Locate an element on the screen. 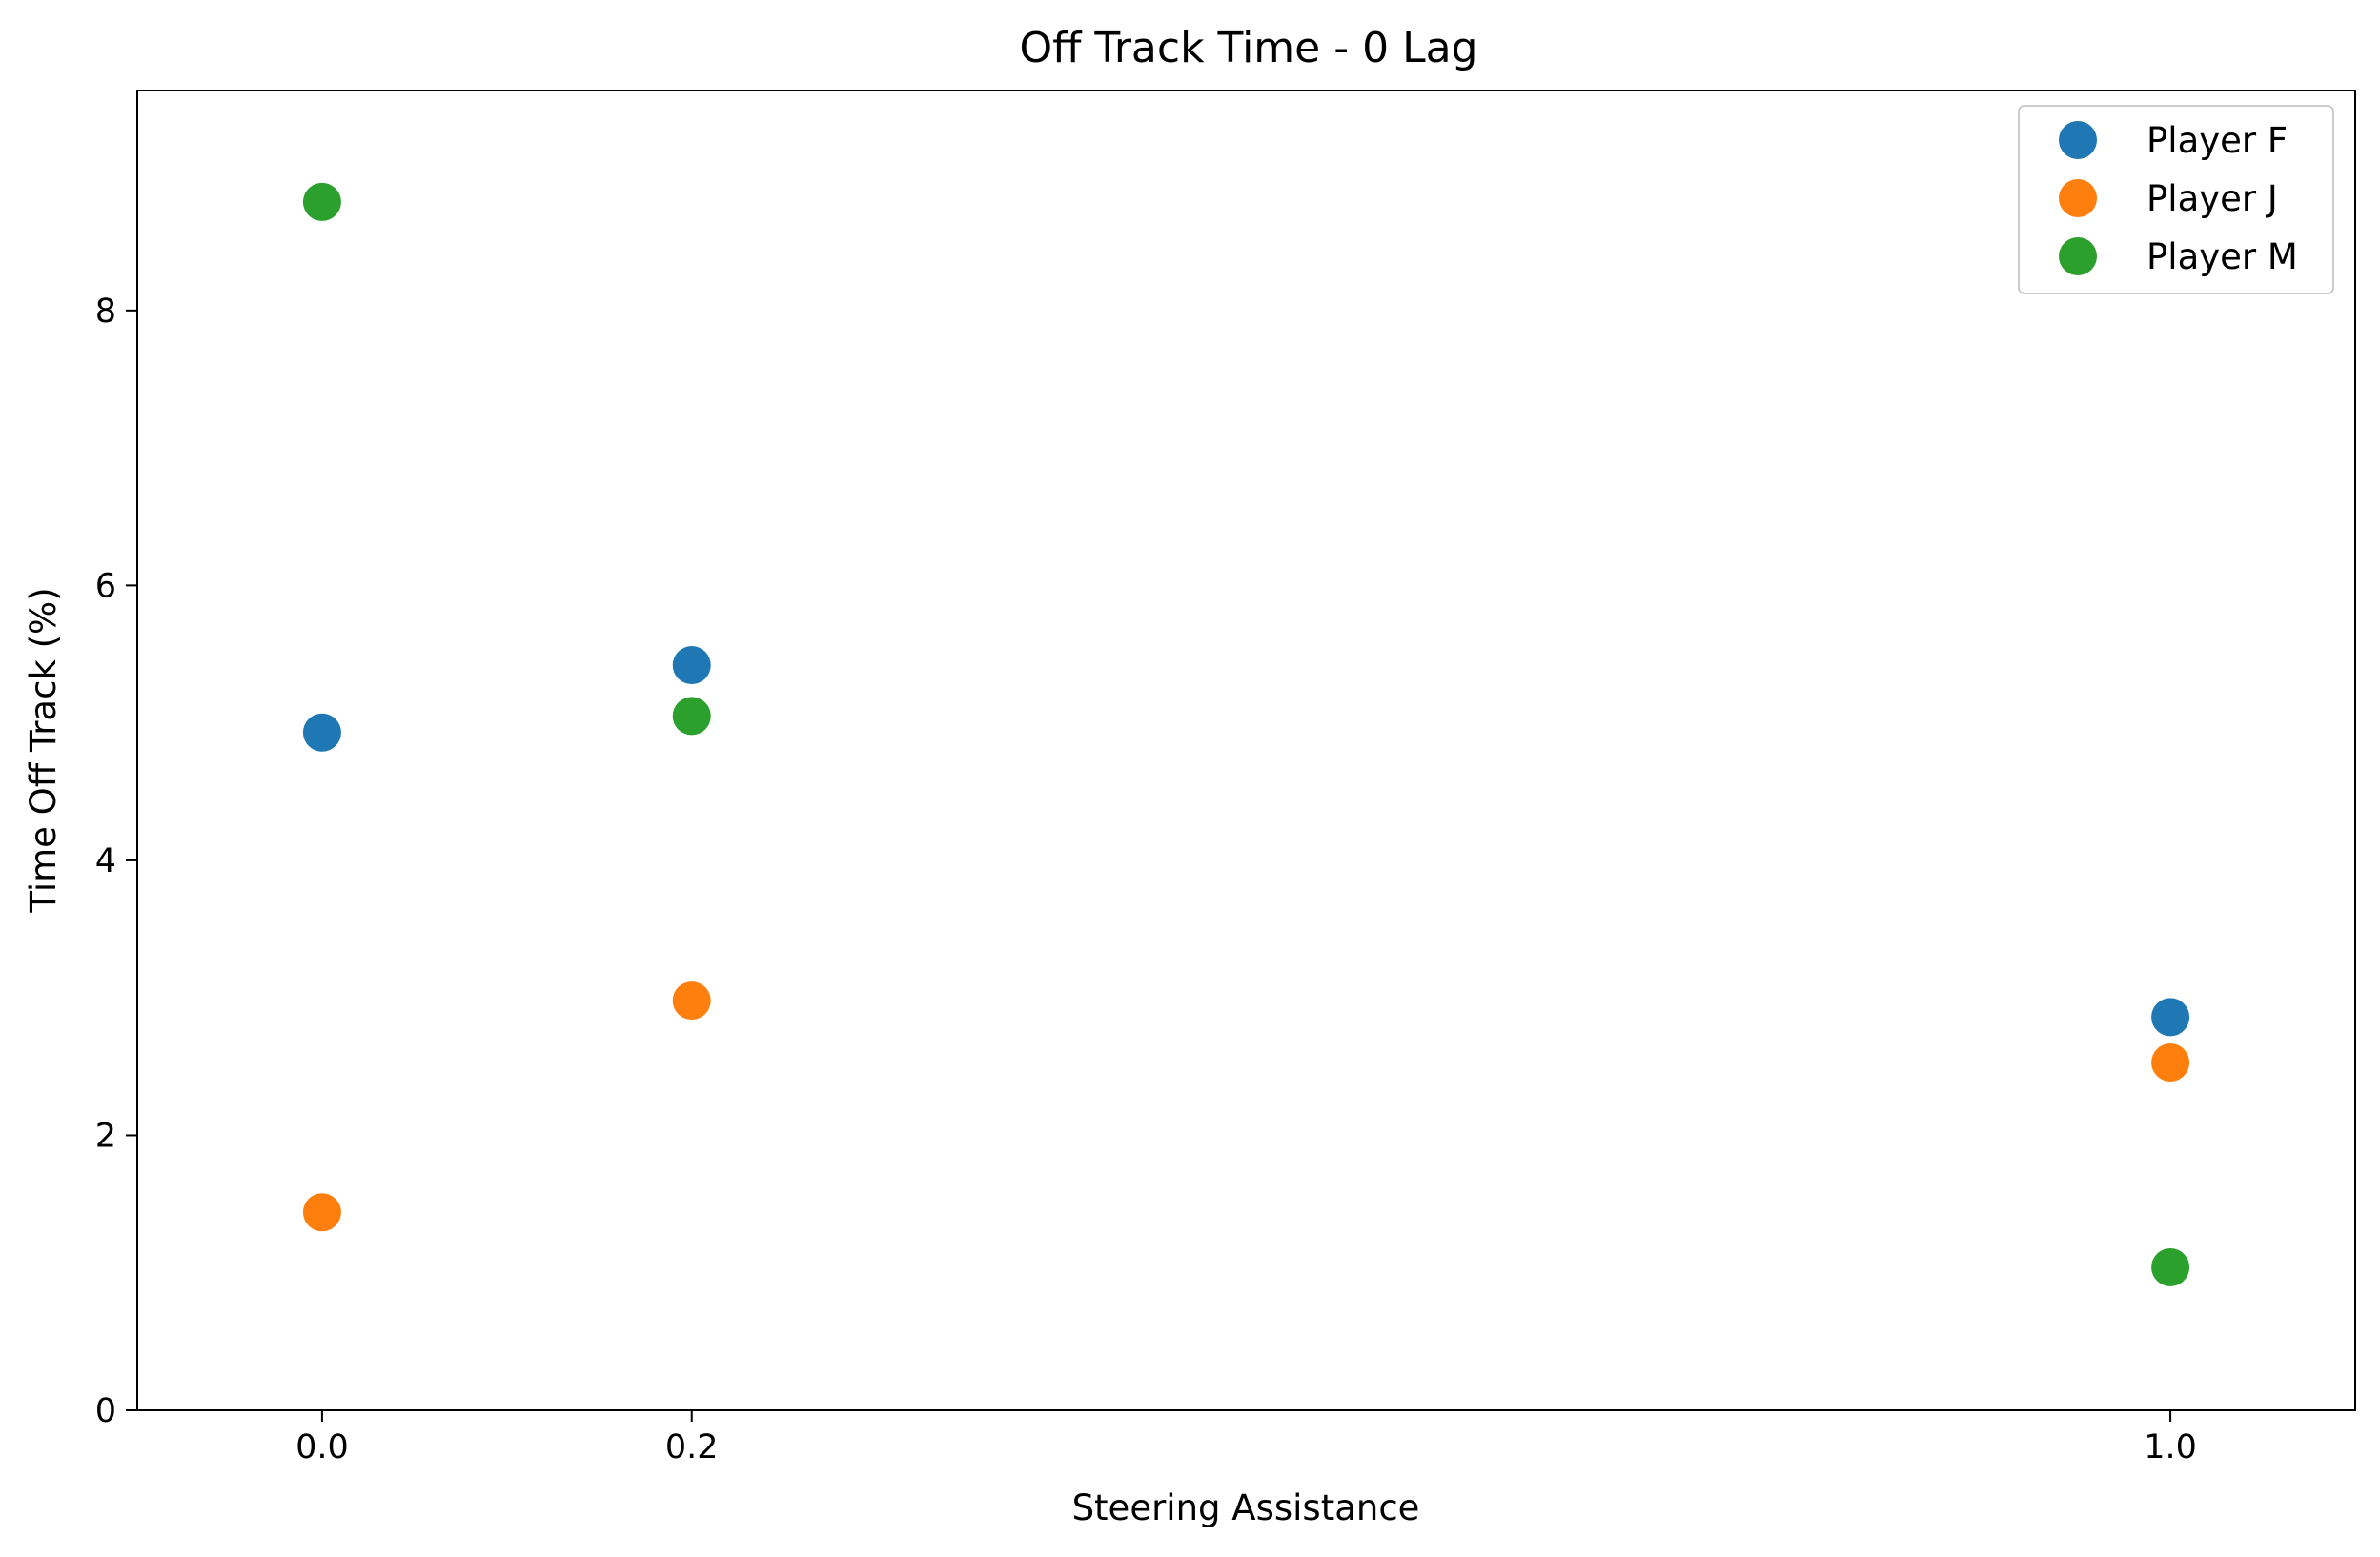  legend-box is located at coordinates (2176, 199).